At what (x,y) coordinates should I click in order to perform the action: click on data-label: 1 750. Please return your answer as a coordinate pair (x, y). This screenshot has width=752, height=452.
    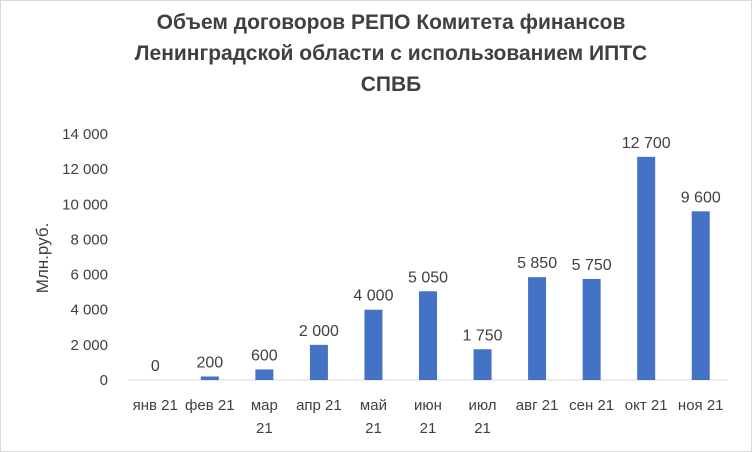
    Looking at the image, I should click on (483, 335).